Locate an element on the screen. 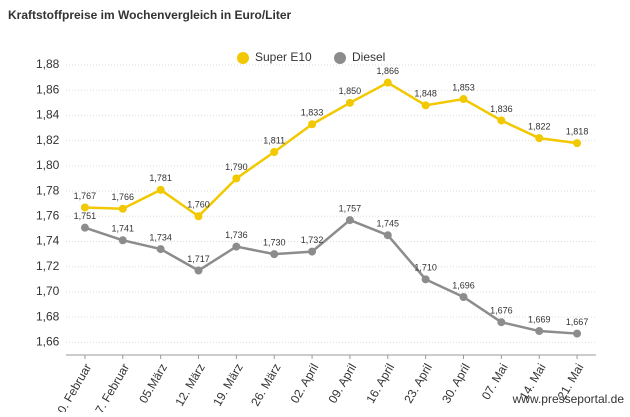  legend-label: Diesel is located at coordinates (368, 57).